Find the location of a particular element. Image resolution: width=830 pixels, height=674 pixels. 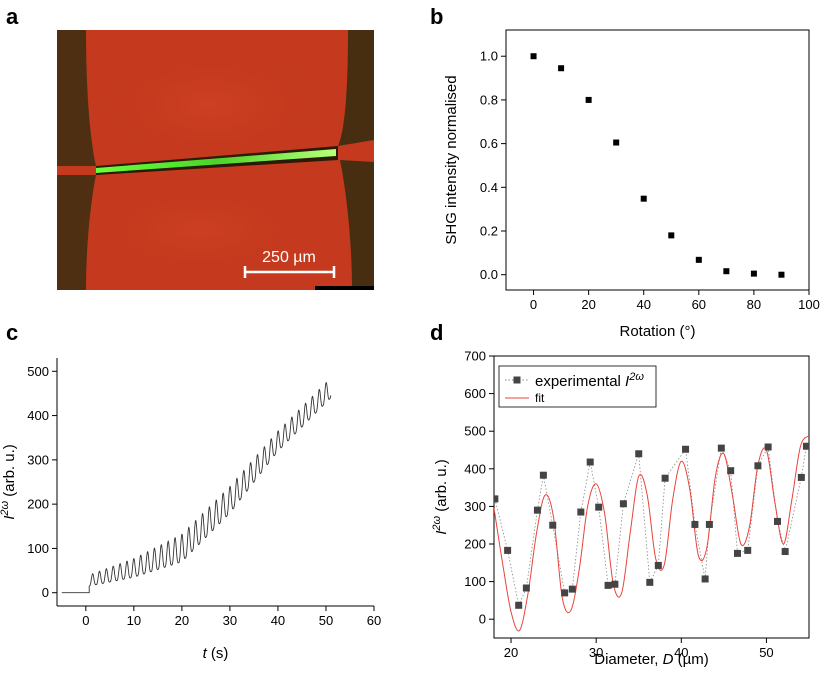

micrograph-image: 250 µm is located at coordinates (215, 160).